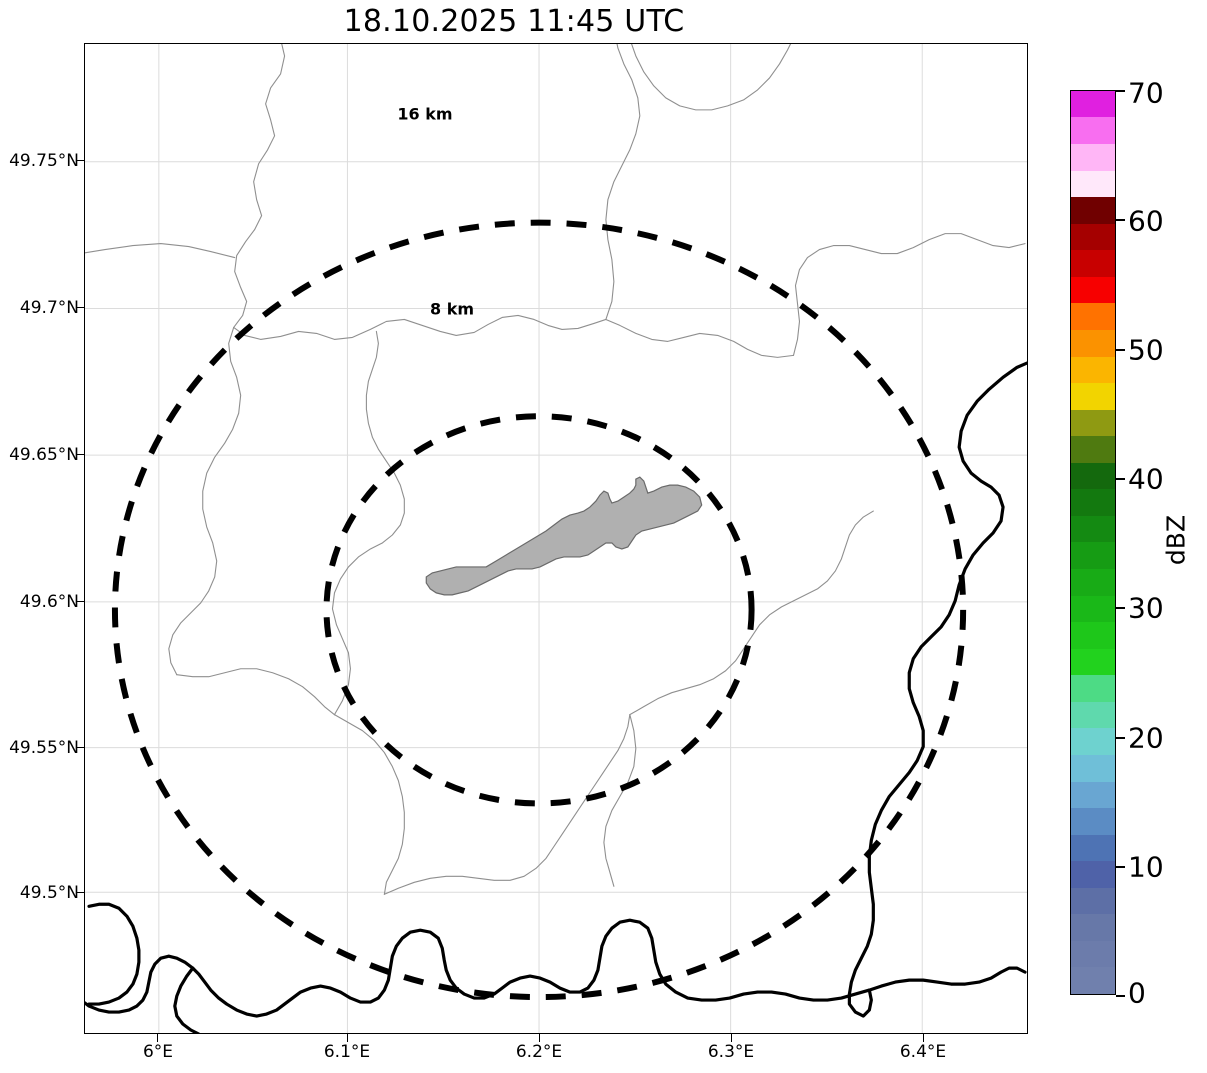  What do you see at coordinates (1146, 738) in the screenshot?
I see `colorbar-label-20: 20` at bounding box center [1146, 738].